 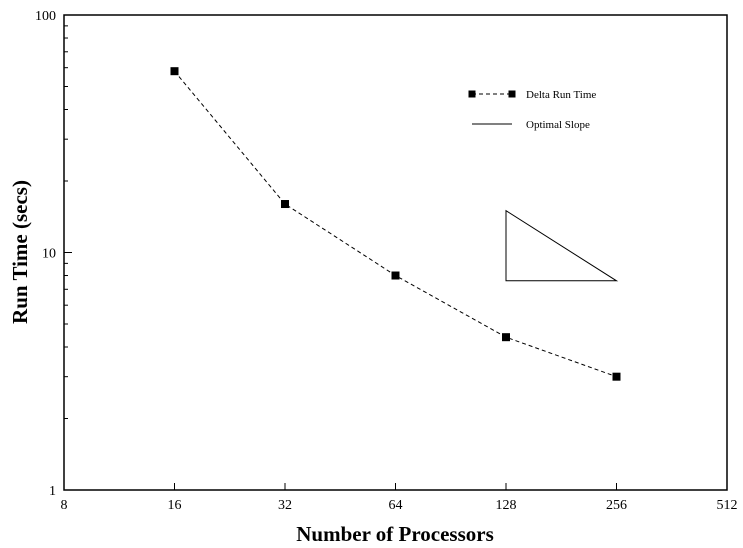 I want to click on legend: Delta Run Time Optimal Slope, so click(x=532, y=110).